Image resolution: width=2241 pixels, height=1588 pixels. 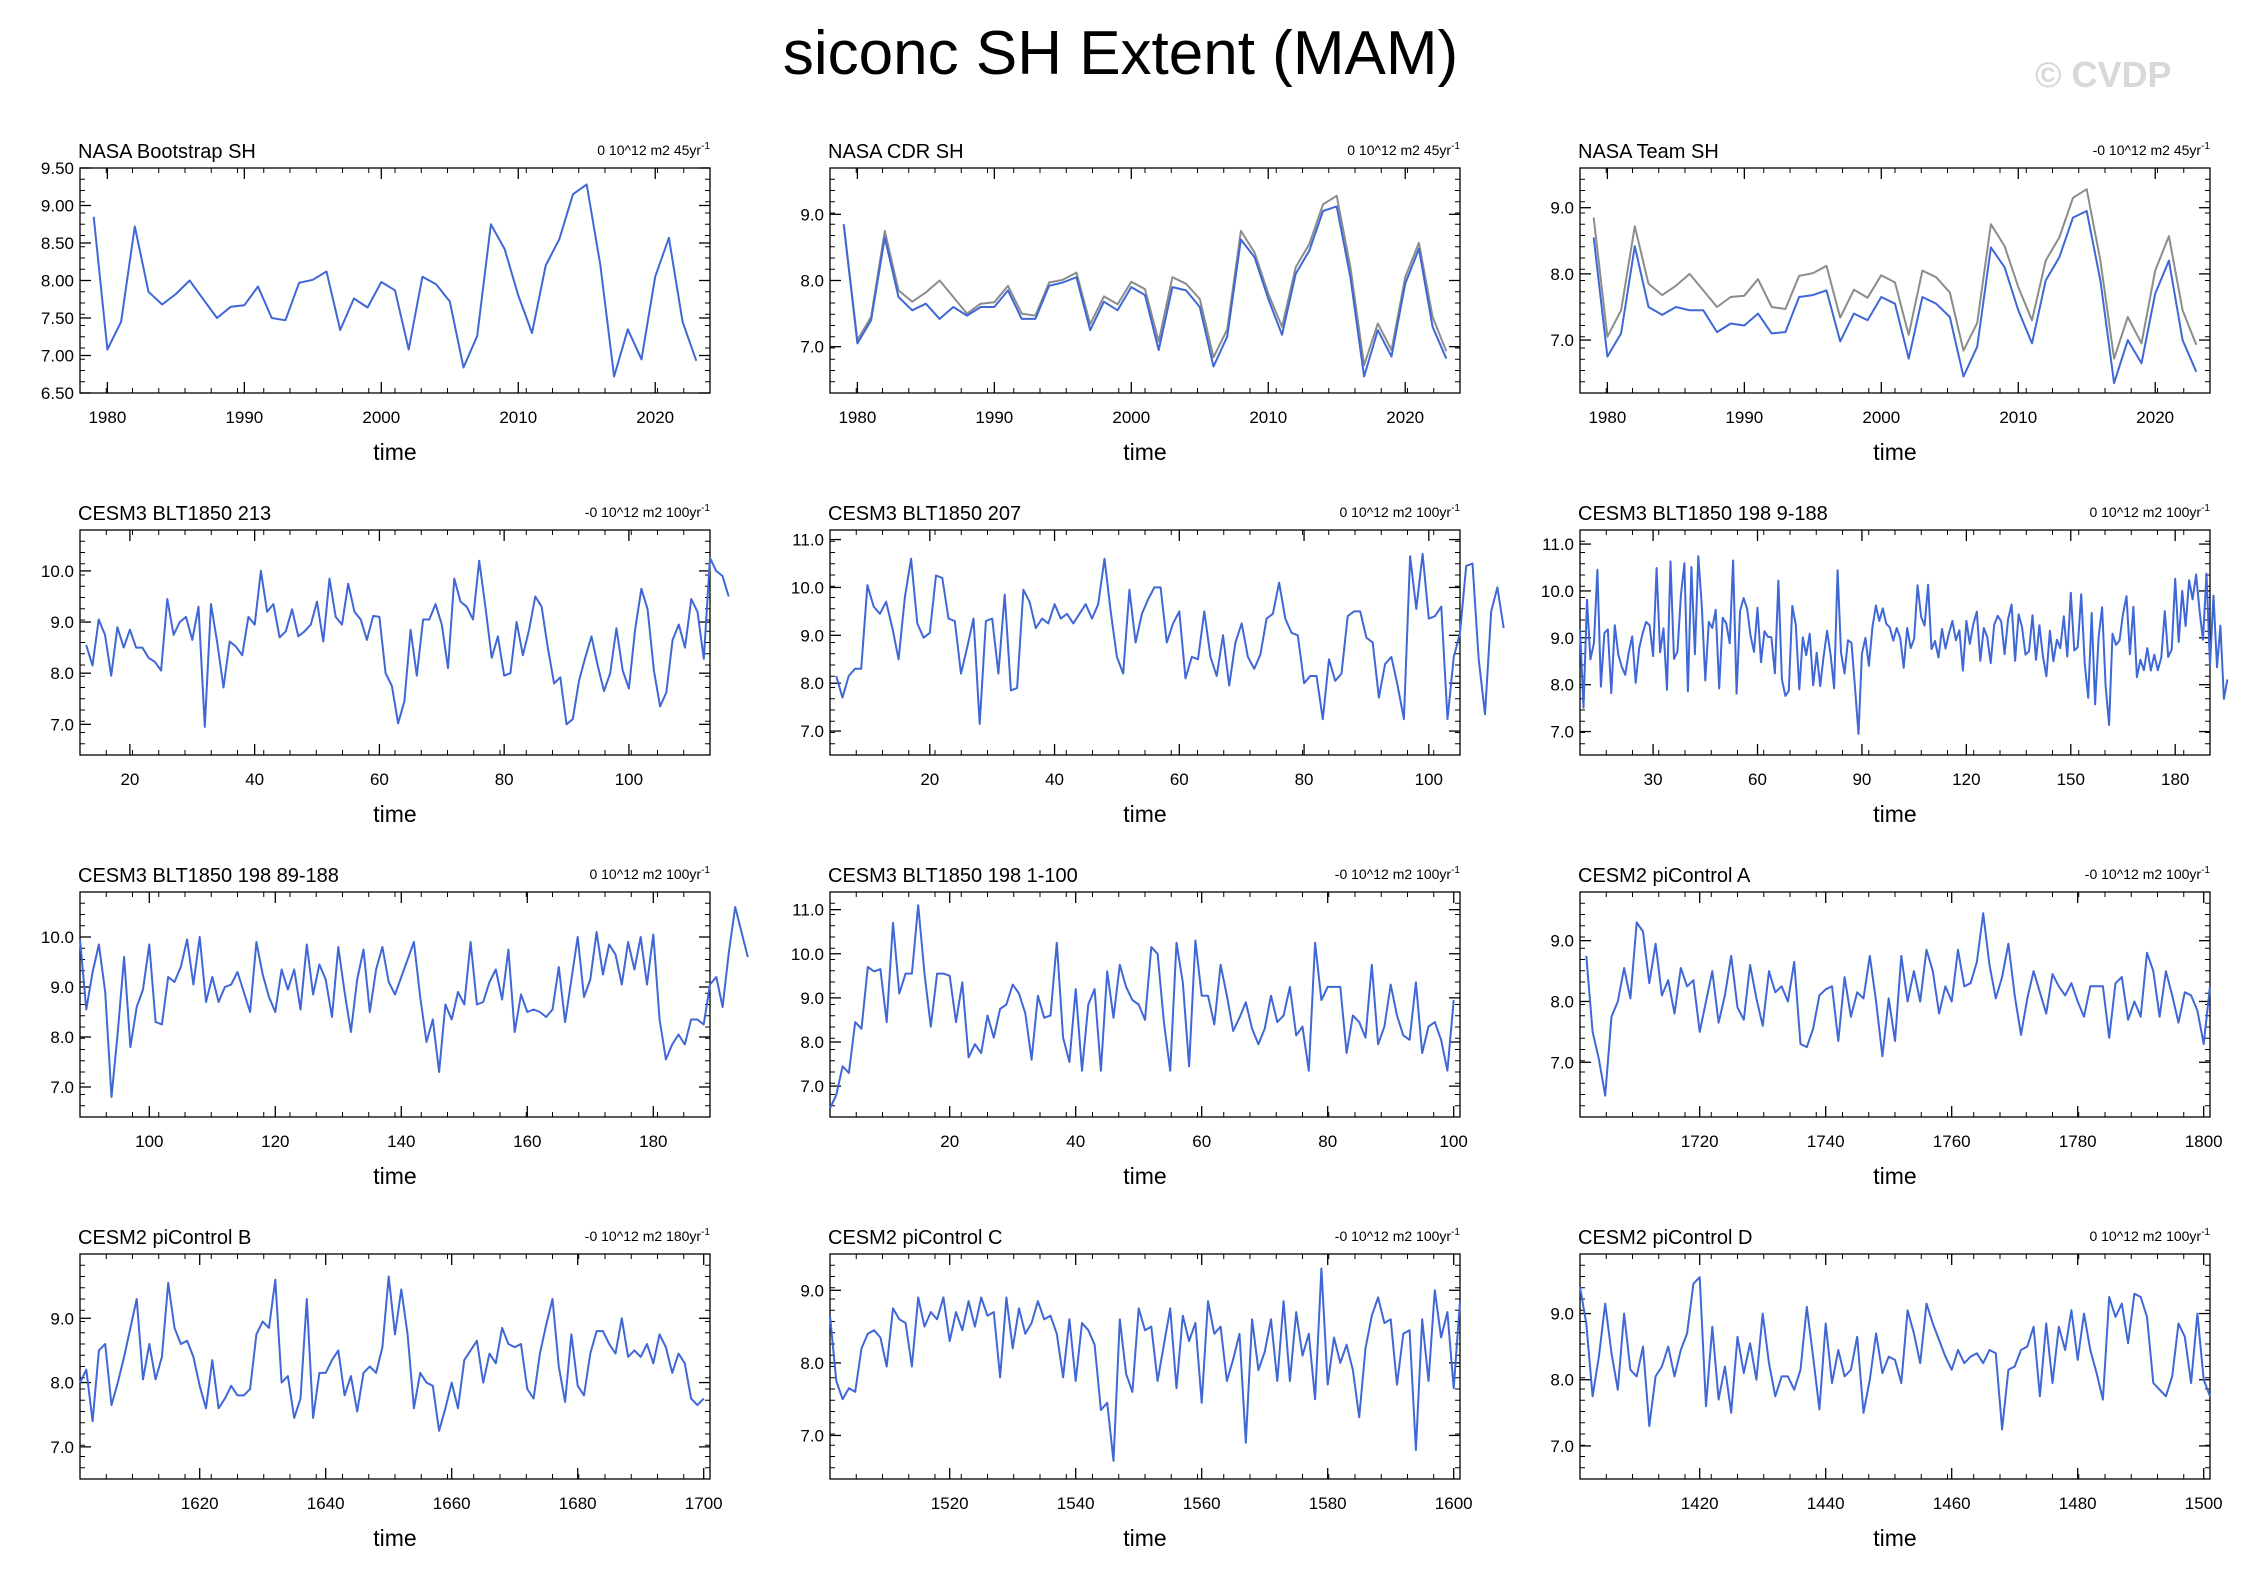 What do you see at coordinates (167, 152) in the screenshot?
I see `panel-title: NASA Bootstrap SH` at bounding box center [167, 152].